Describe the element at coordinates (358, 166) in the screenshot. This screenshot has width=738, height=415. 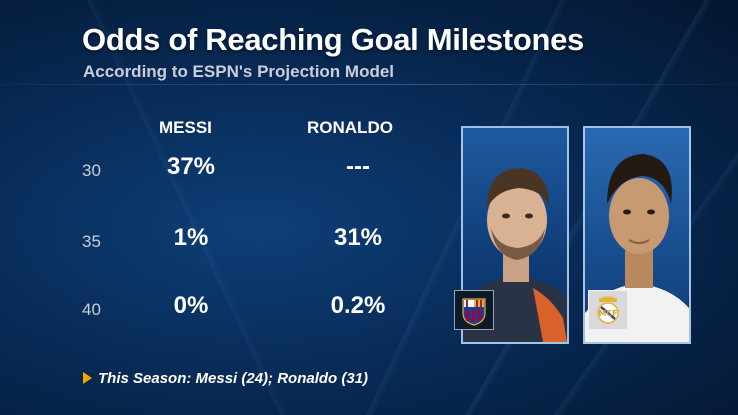
I see `cell-ronaldo-30: ---` at that location.